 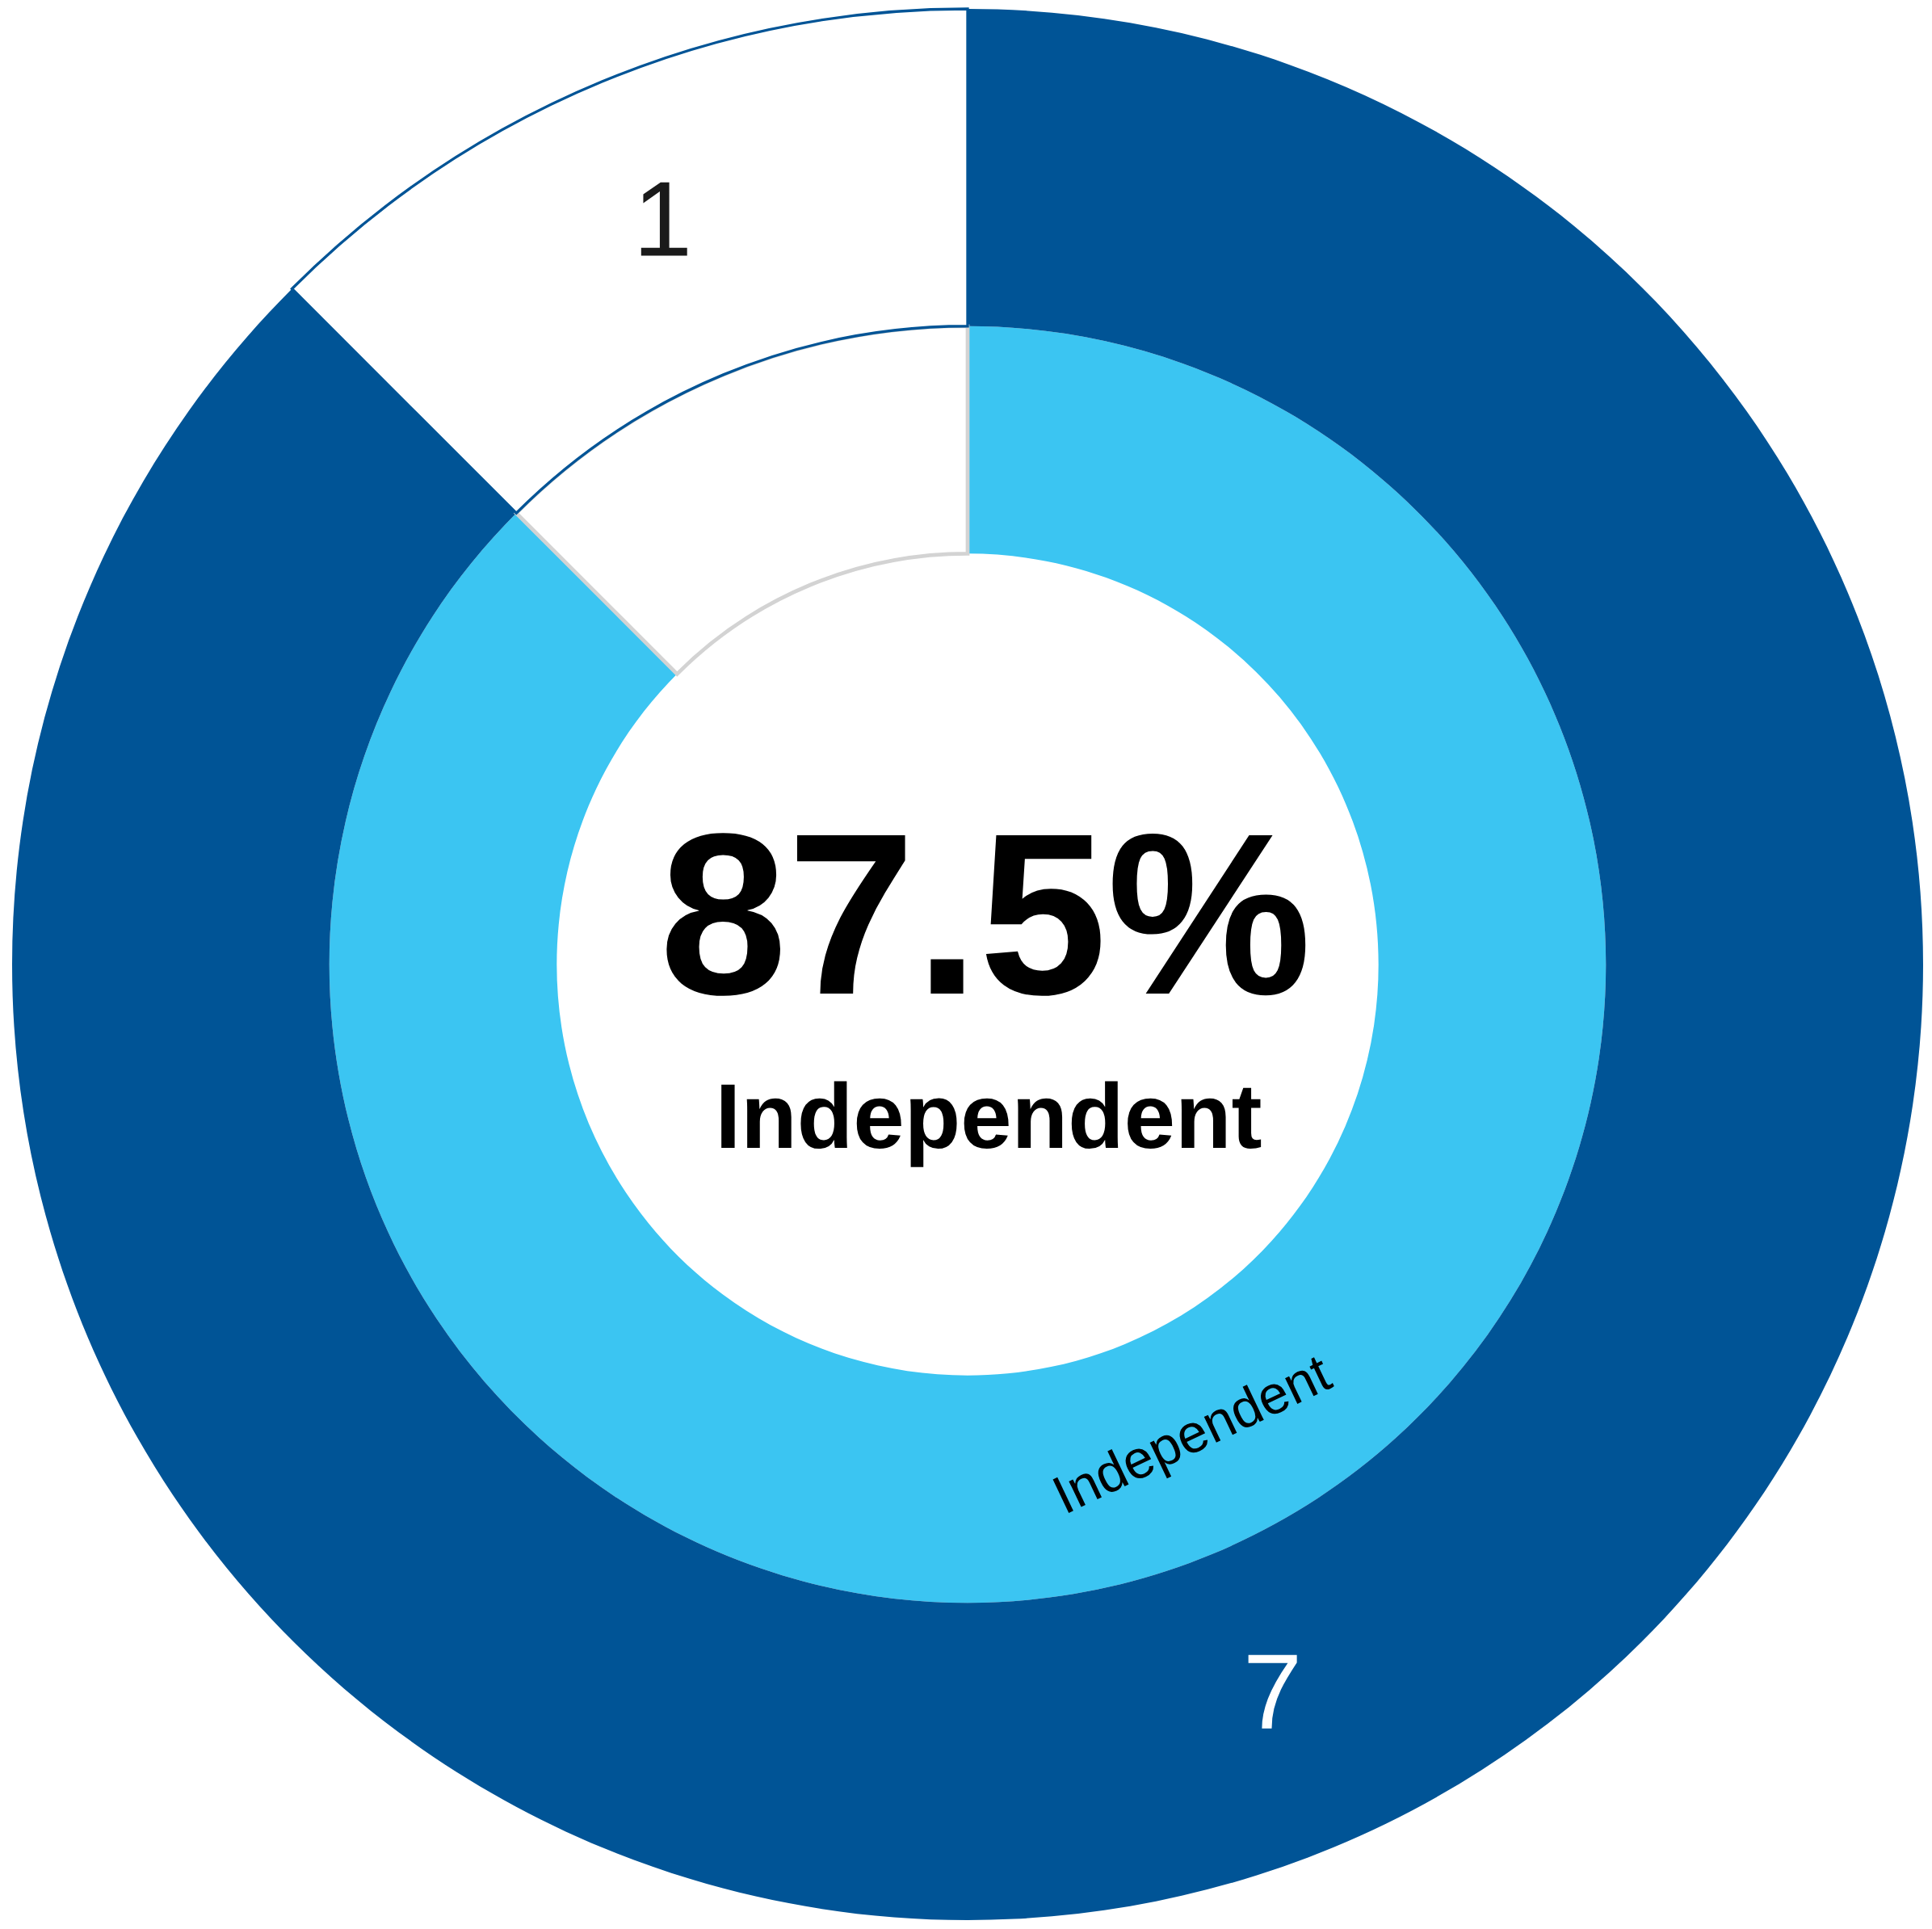 What do you see at coordinates (986, 914) in the screenshot?
I see `text: 87.5%` at bounding box center [986, 914].